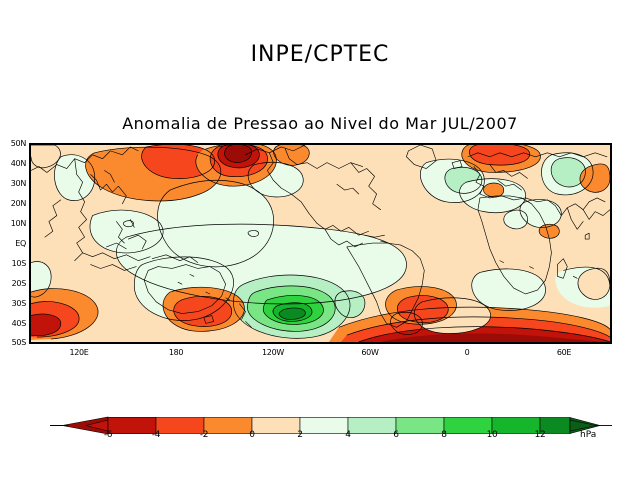 This screenshot has height=494, width=640. Describe the element at coordinates (467, 352) in the screenshot. I see `xtick-label: 0` at that location.